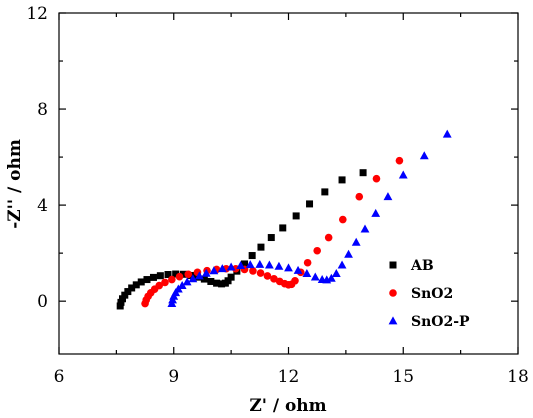 The height and width of the screenshot is (418, 533). What do you see at coordinates (422, 266) in the screenshot?
I see `legend-label: AB` at bounding box center [422, 266].